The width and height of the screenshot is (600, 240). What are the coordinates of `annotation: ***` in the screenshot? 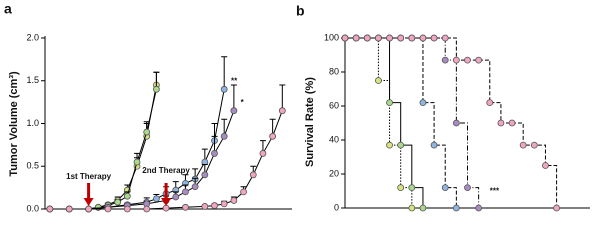 It's located at (495, 191).